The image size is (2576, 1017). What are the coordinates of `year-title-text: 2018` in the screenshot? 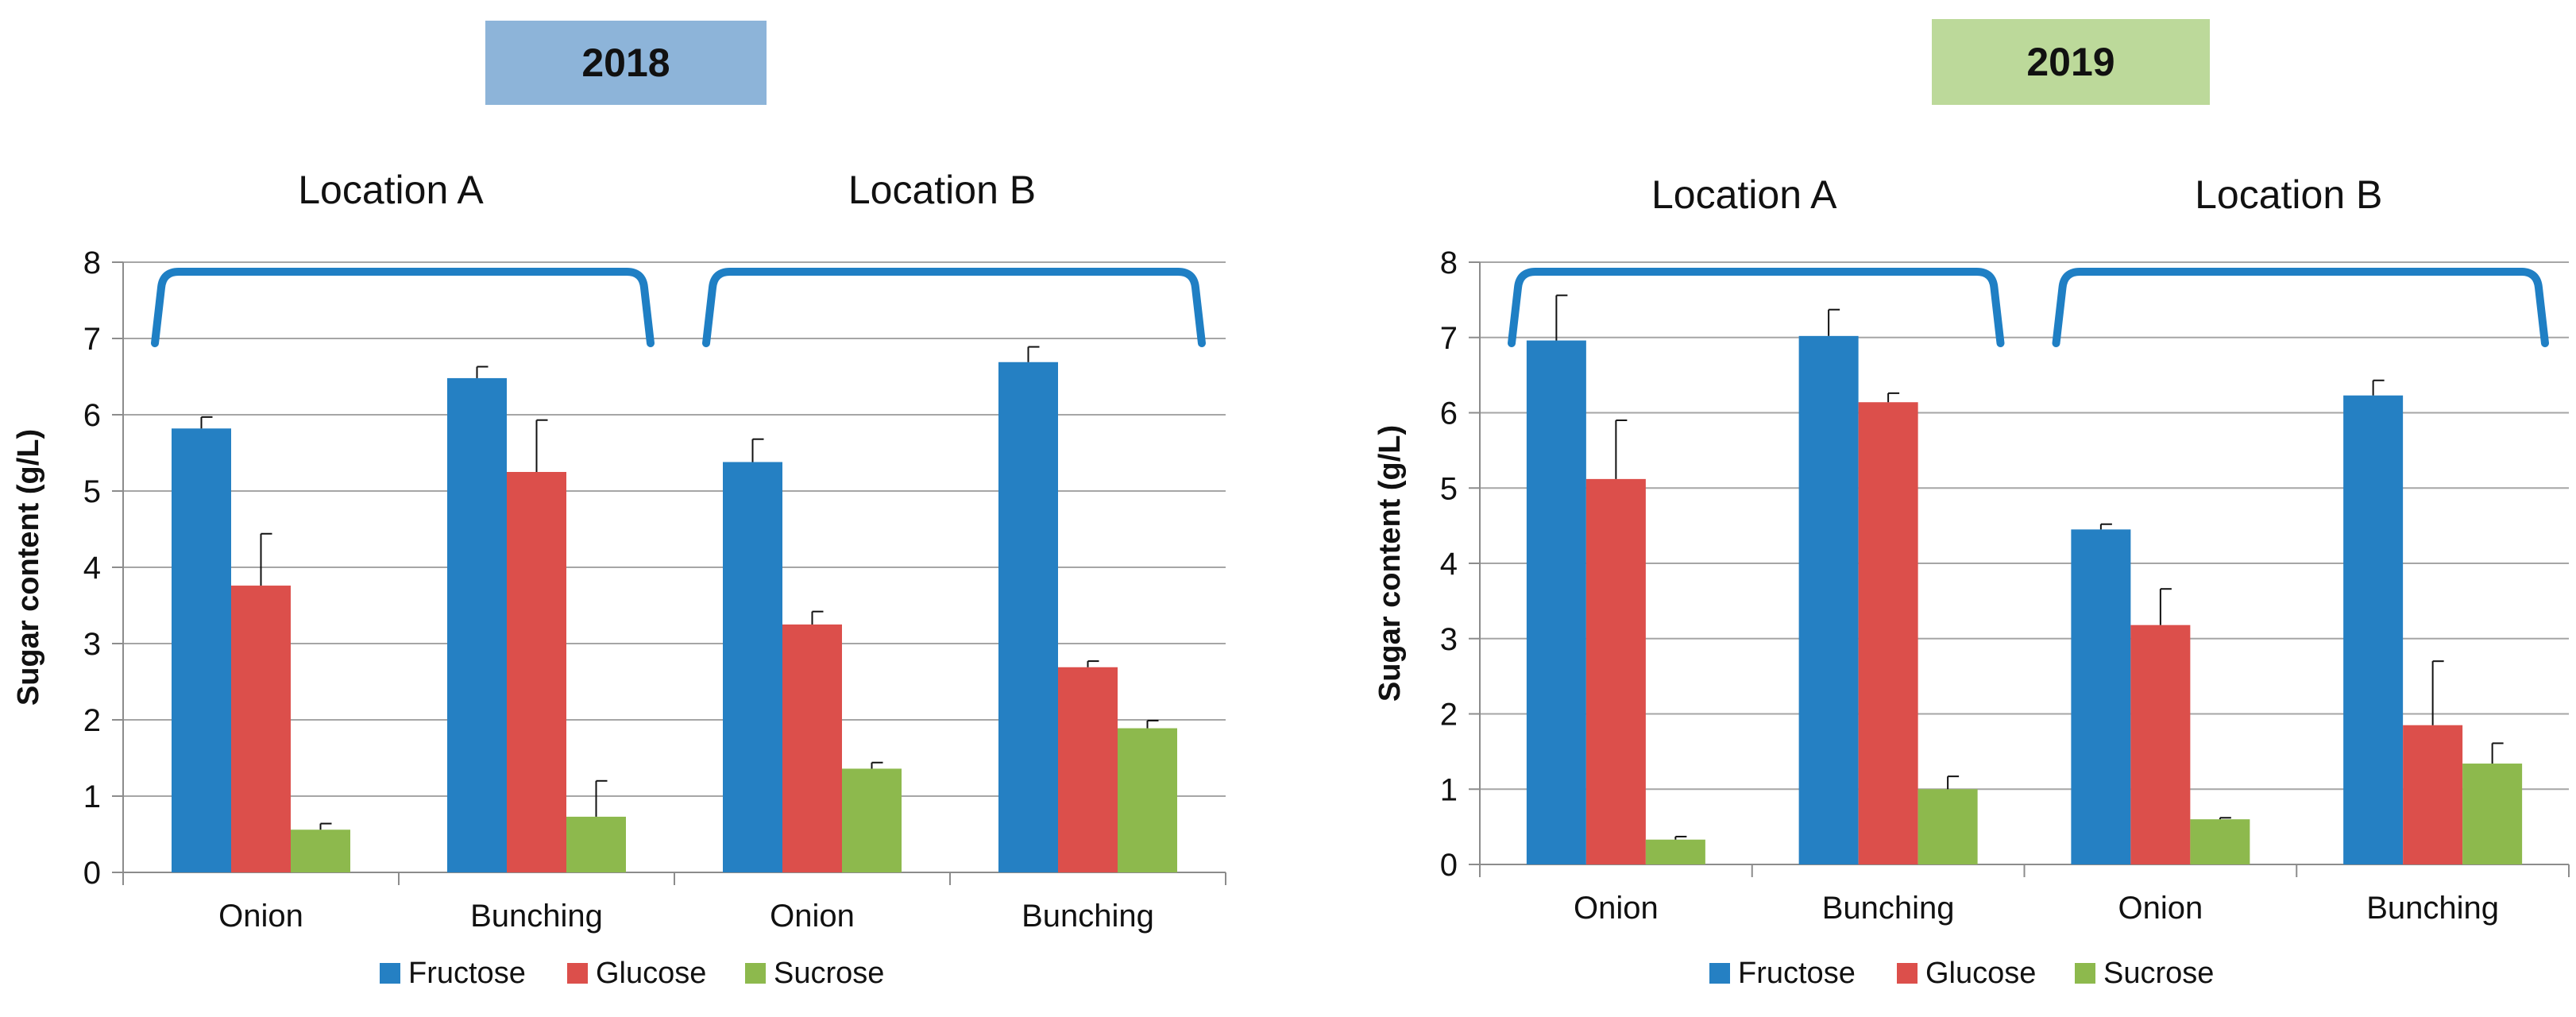 It's located at (625, 63).